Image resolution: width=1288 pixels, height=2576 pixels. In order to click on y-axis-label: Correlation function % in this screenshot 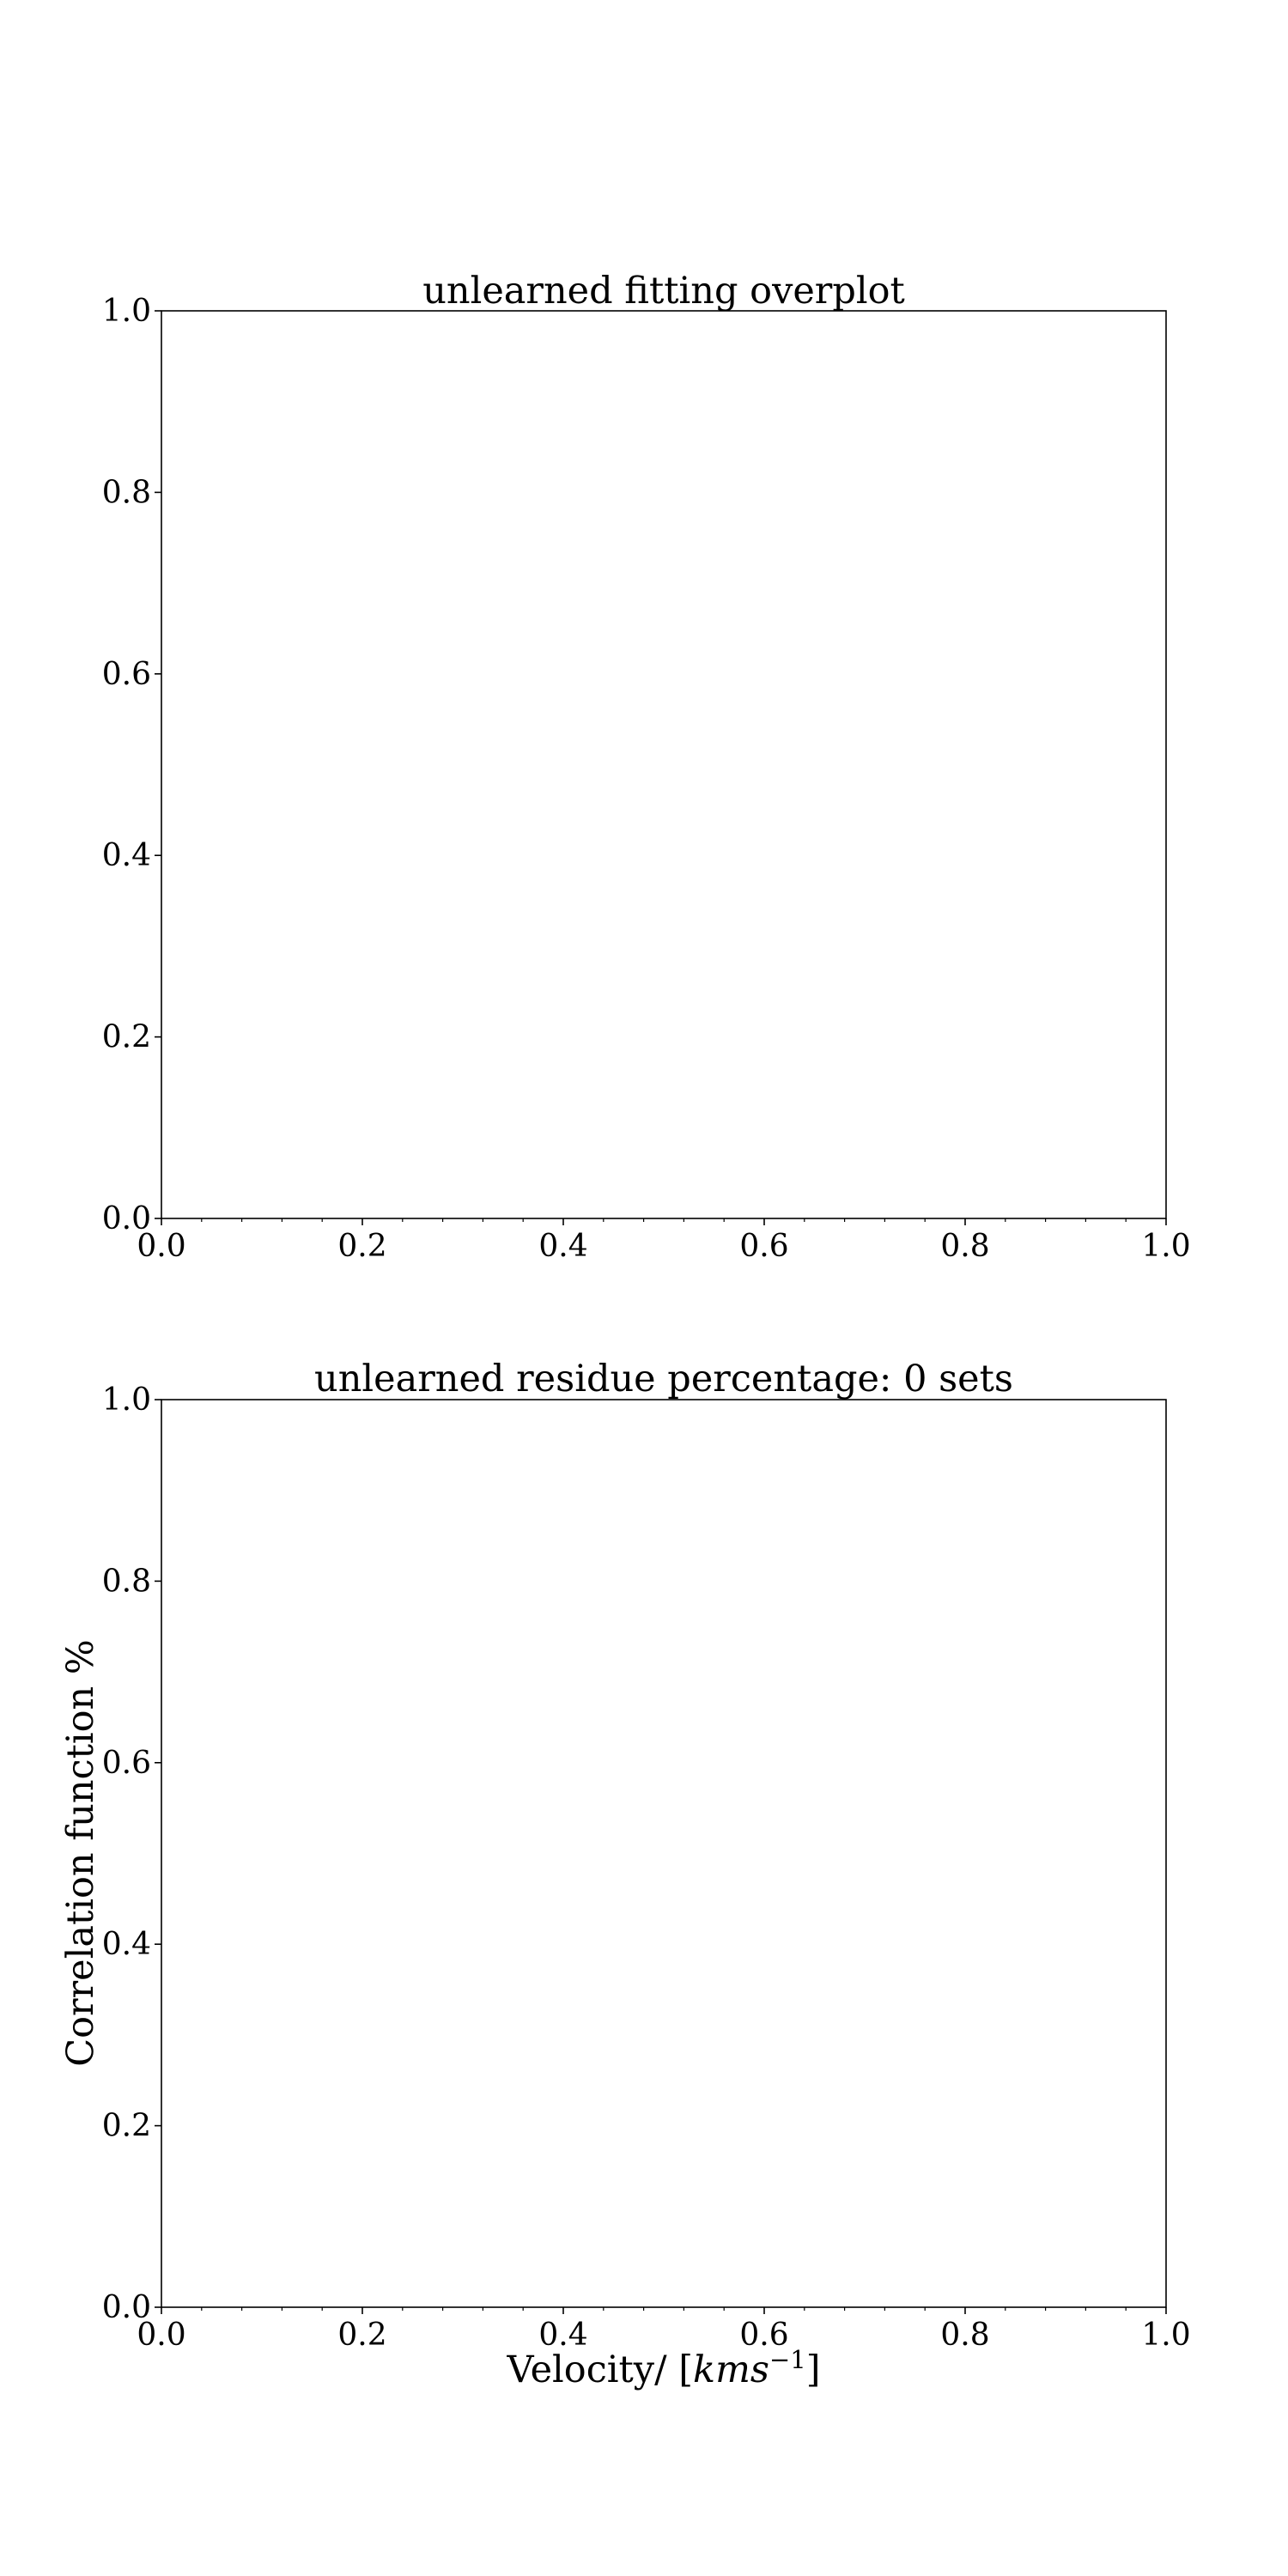, I will do `click(80, 1853)`.